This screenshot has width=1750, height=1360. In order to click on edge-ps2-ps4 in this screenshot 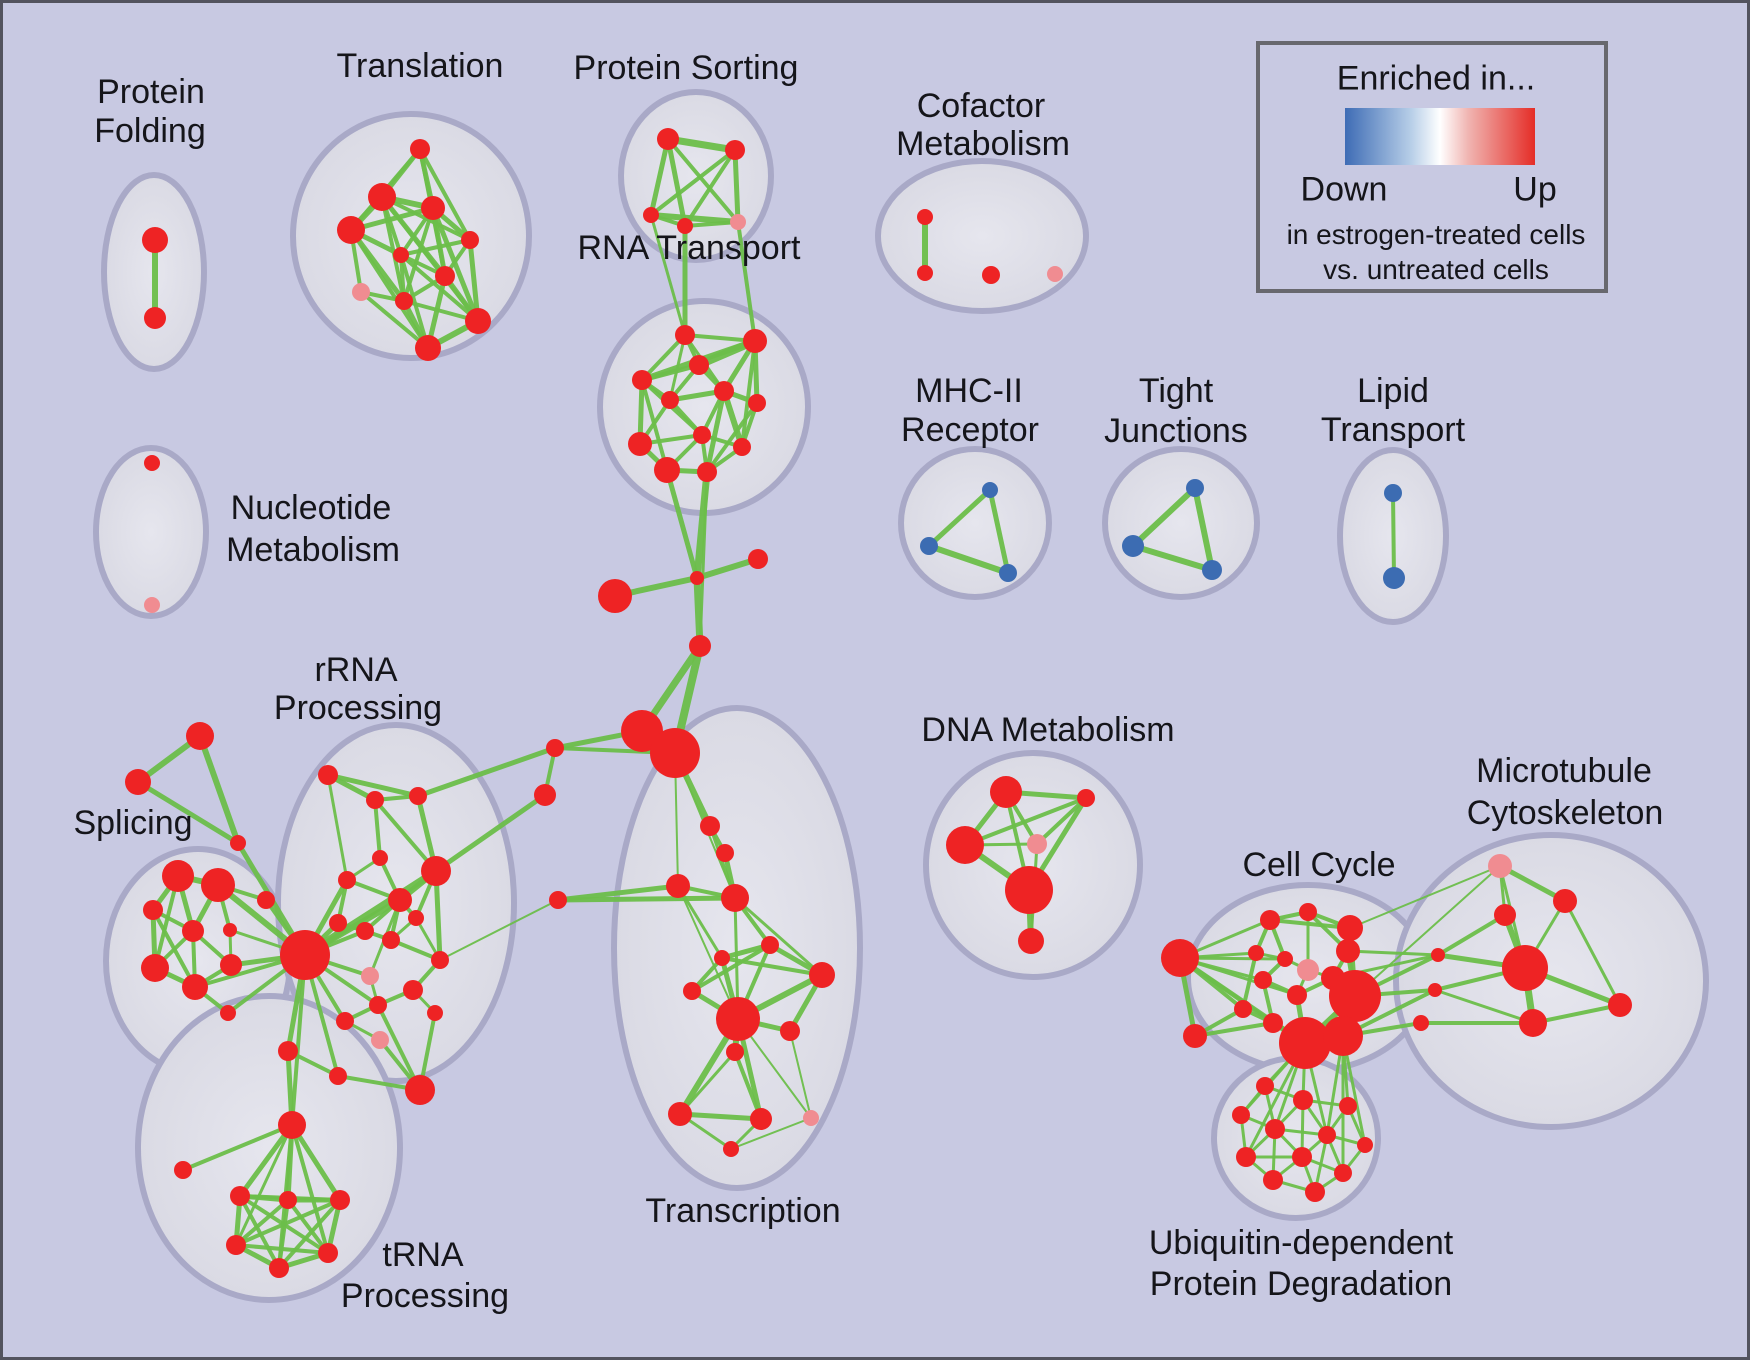, I will do `click(710, 188)`.